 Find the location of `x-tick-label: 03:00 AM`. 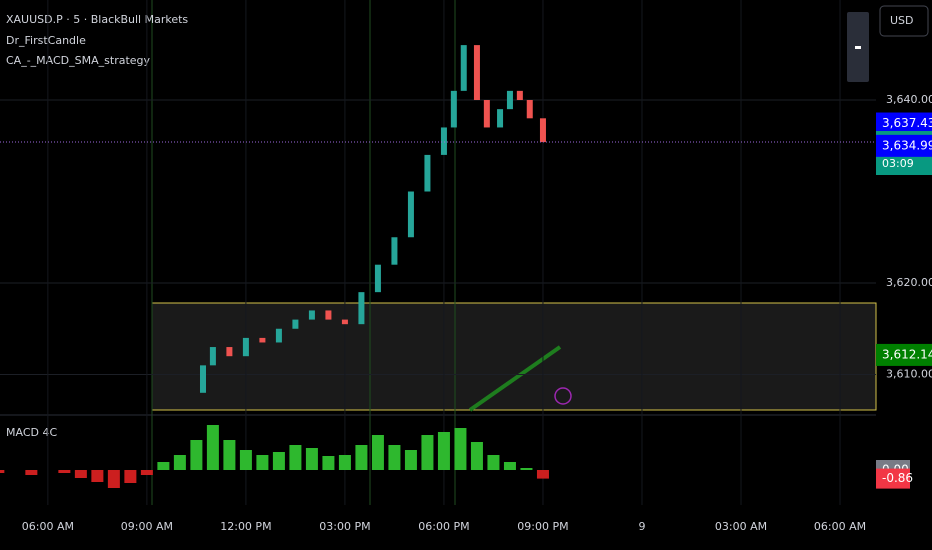

x-tick-label: 03:00 AM is located at coordinates (741, 526).